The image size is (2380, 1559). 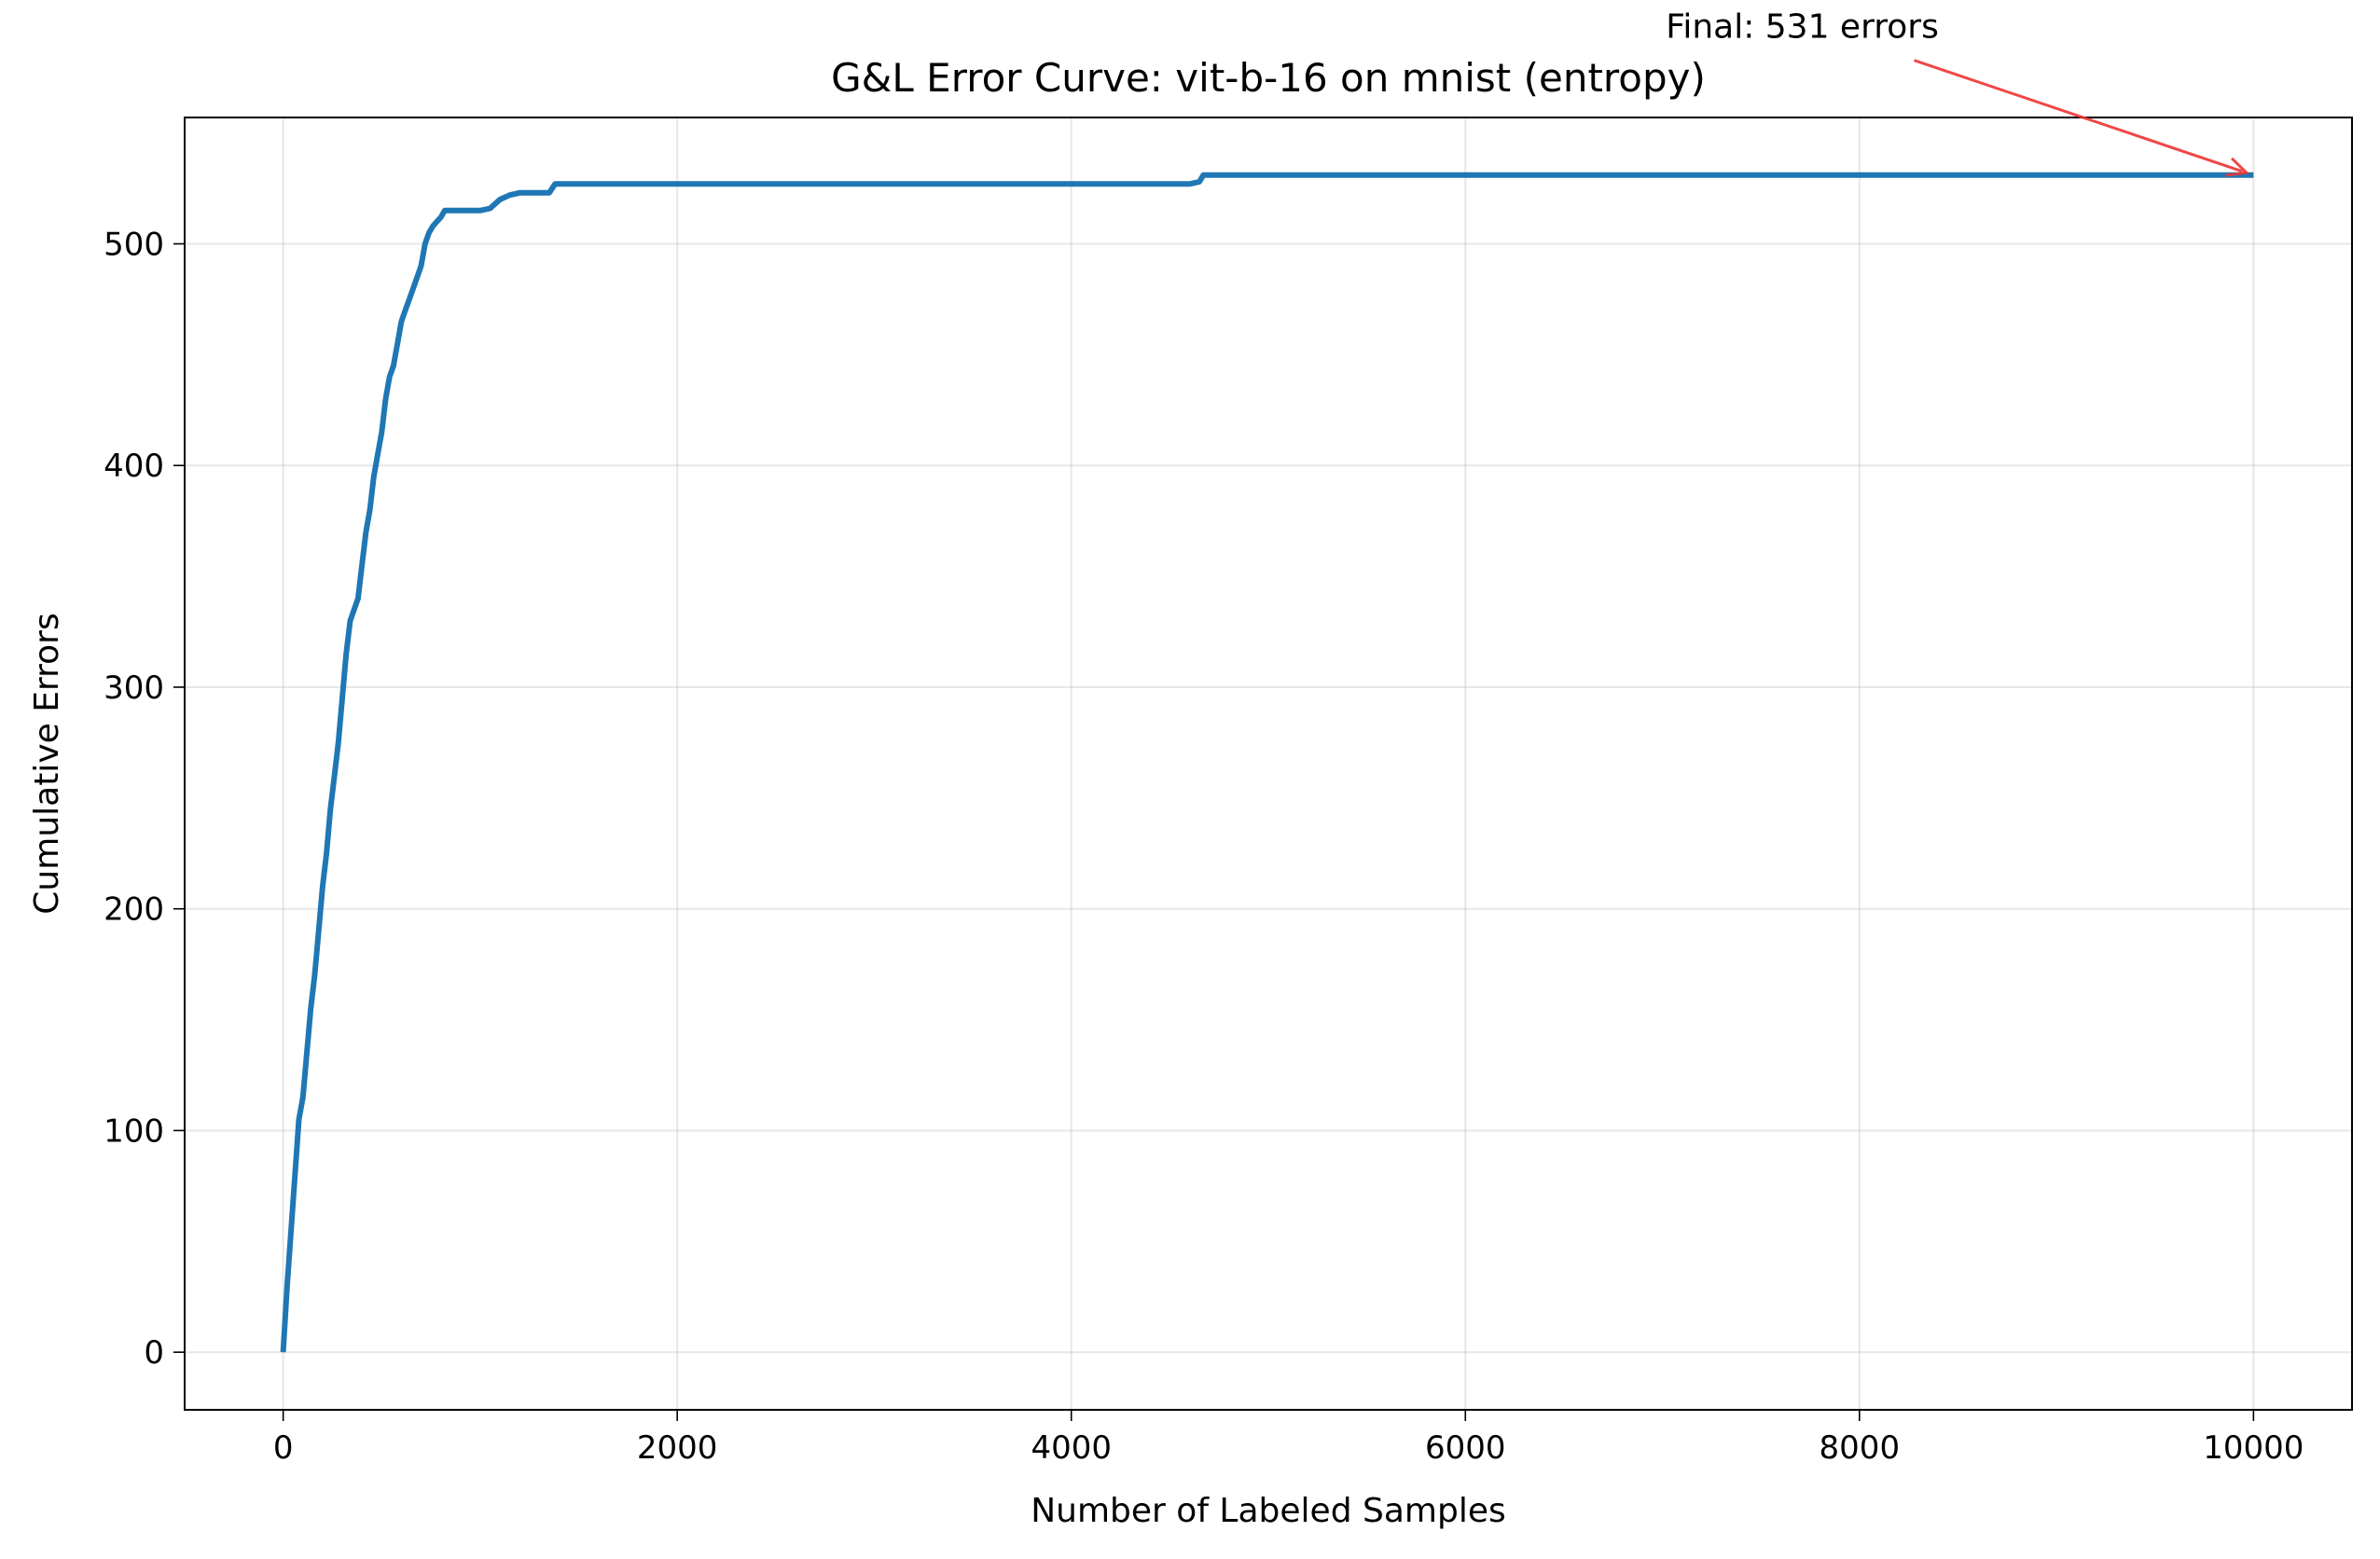 What do you see at coordinates (134, 245) in the screenshot?
I see `y-tick-label: 500` at bounding box center [134, 245].